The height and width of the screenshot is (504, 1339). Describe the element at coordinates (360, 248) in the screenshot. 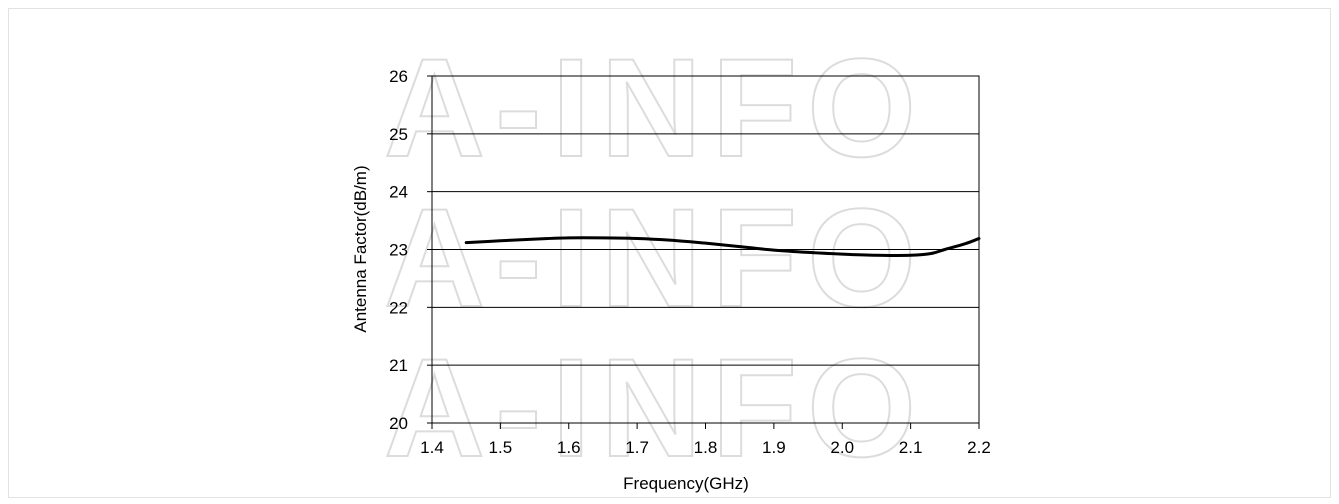

I see `y-axis-label: Antenna Factor(dB/m)` at that location.